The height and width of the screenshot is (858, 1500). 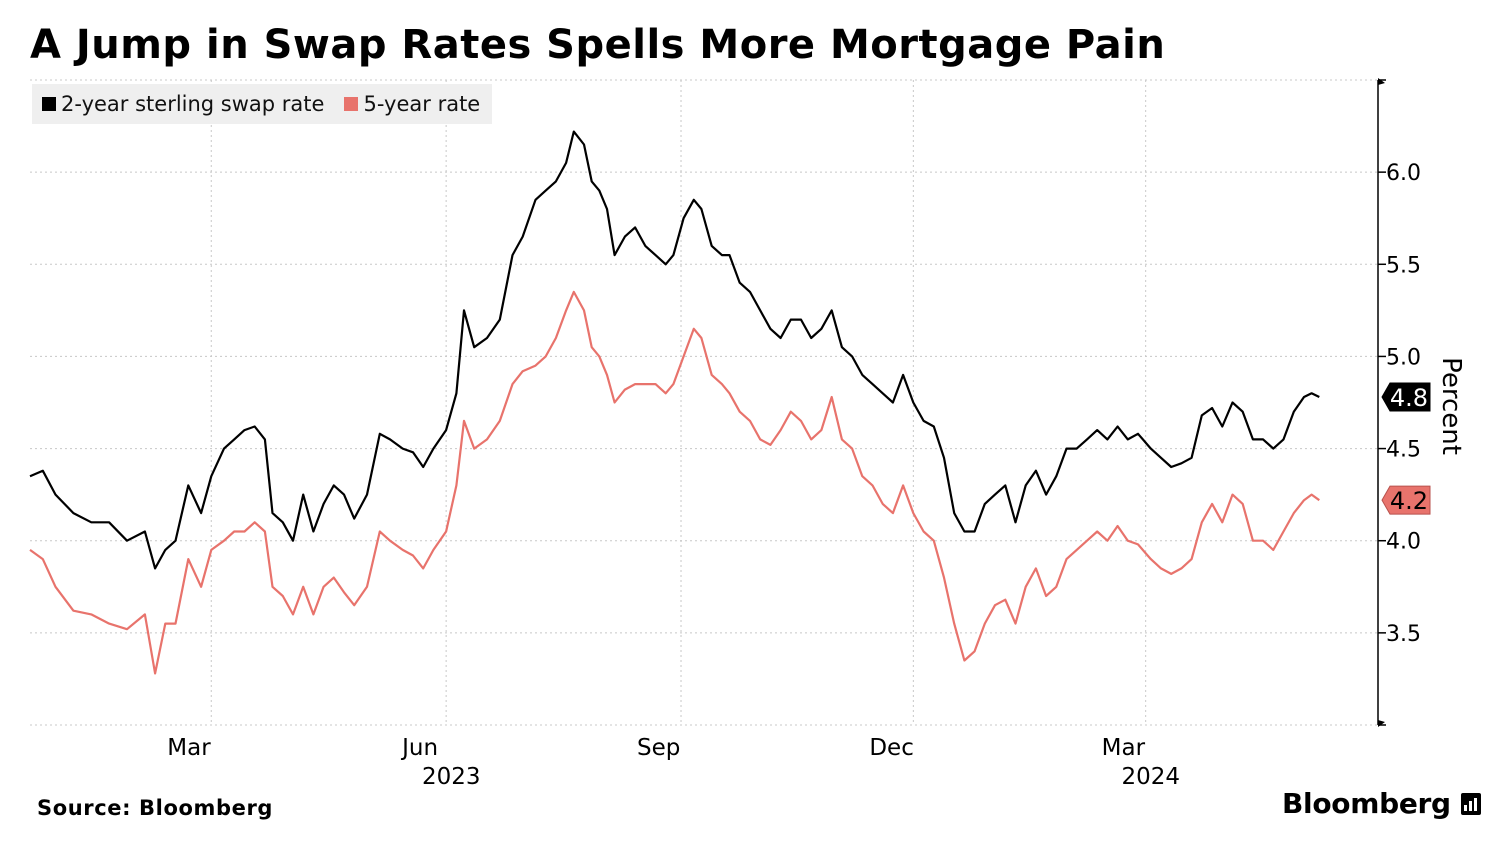 What do you see at coordinates (451, 777) in the screenshot?
I see `x-year-label: 2023` at bounding box center [451, 777].